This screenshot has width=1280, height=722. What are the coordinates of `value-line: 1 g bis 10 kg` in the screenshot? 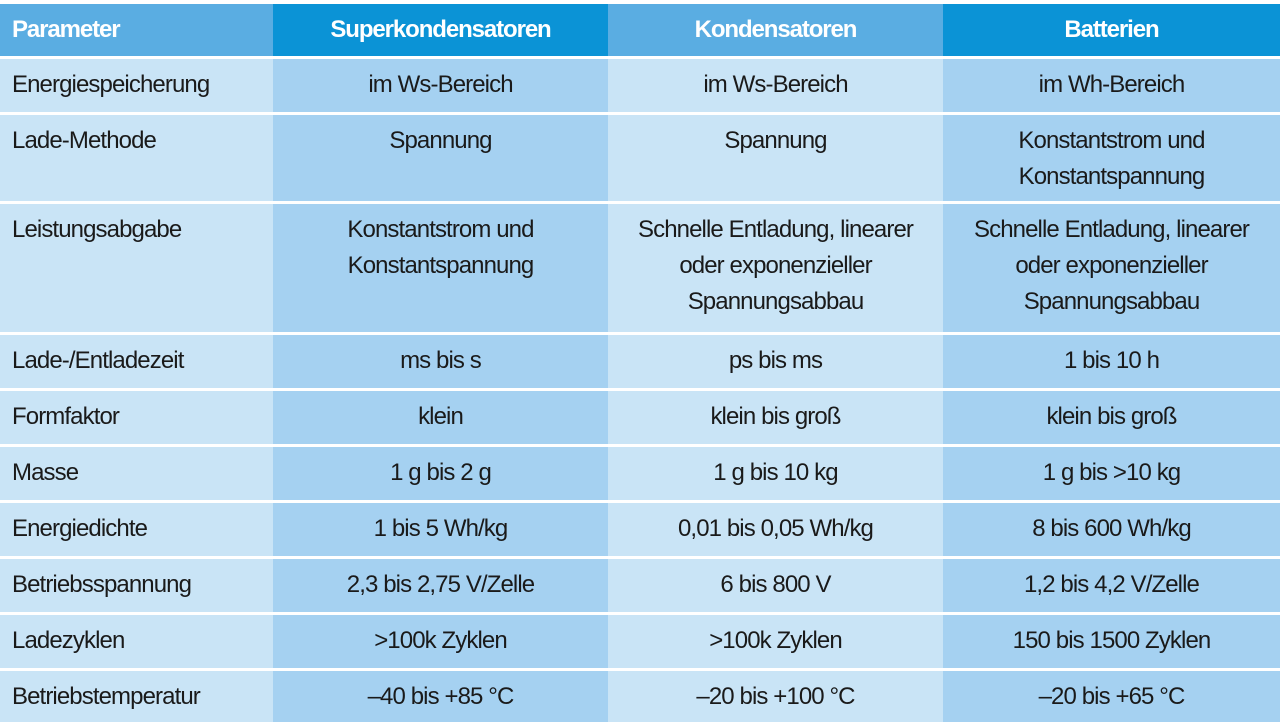 It's located at (775, 472).